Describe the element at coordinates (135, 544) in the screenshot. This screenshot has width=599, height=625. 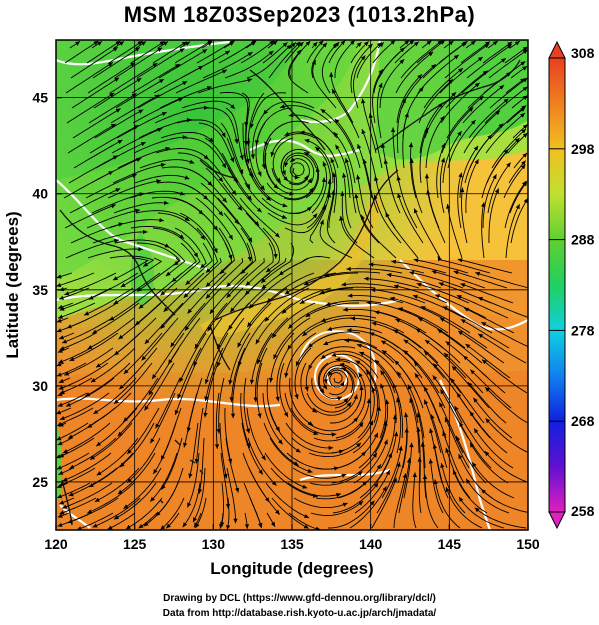
I see `x-tick-label: 125` at that location.